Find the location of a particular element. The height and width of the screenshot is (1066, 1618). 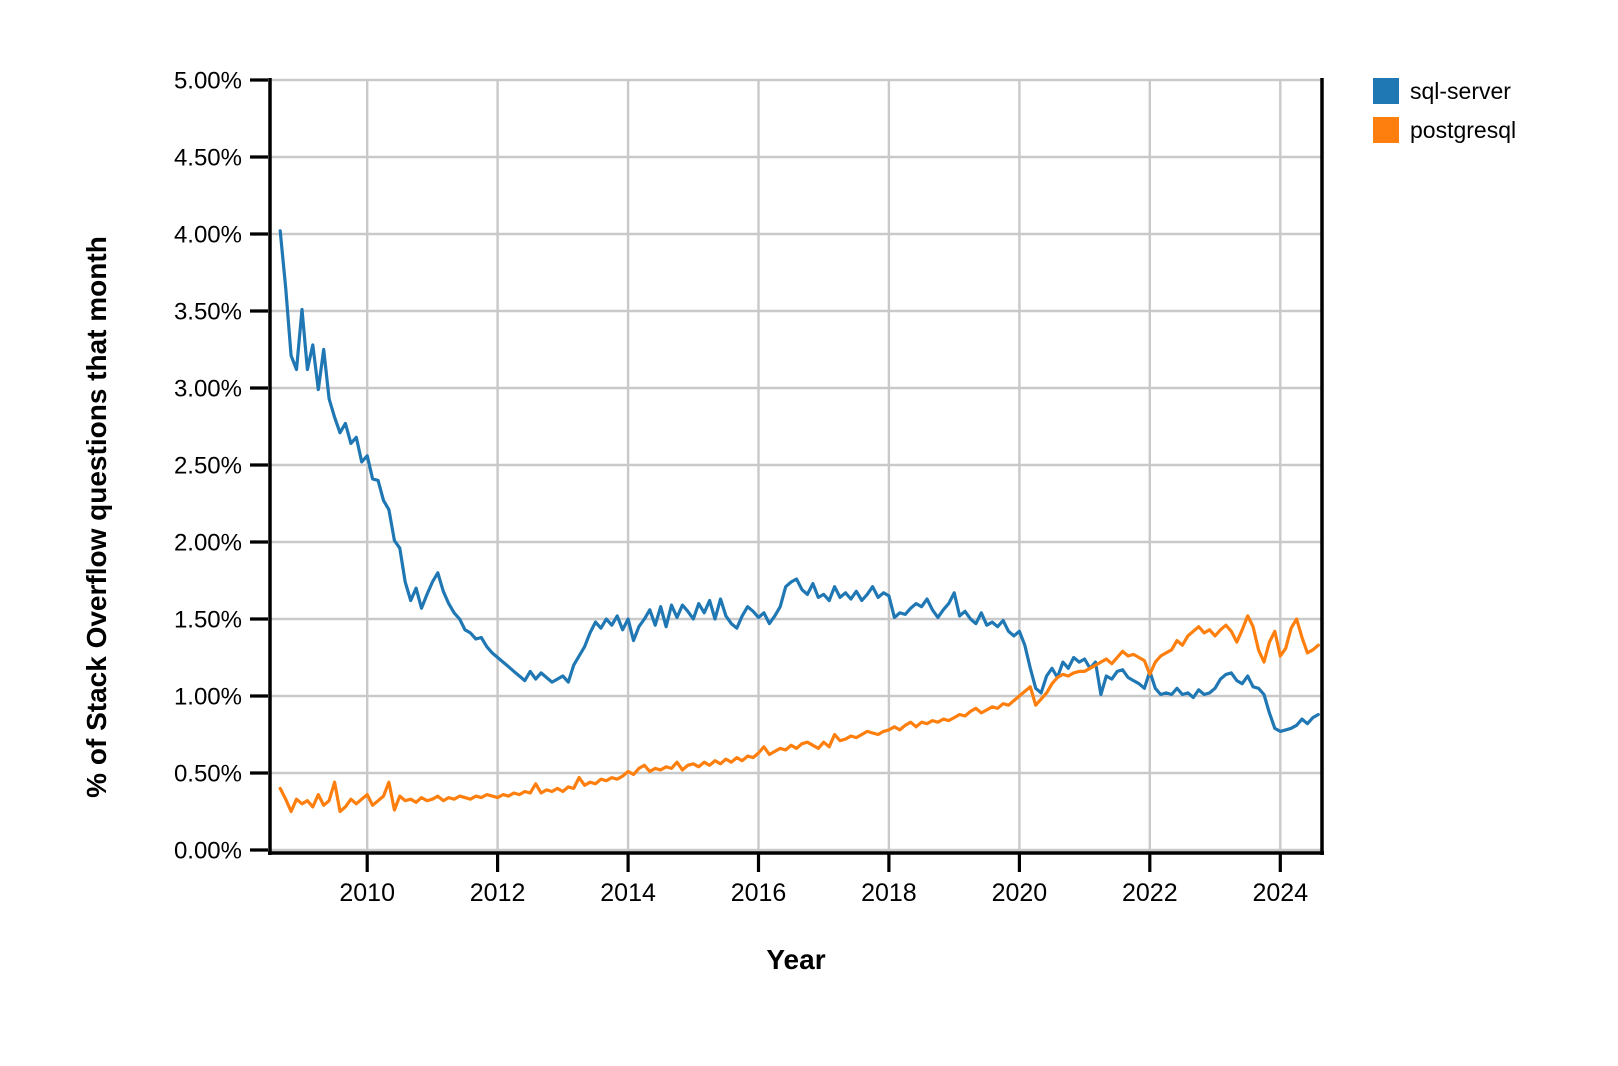

y-tick-label: 1.50% is located at coordinates (208, 620).